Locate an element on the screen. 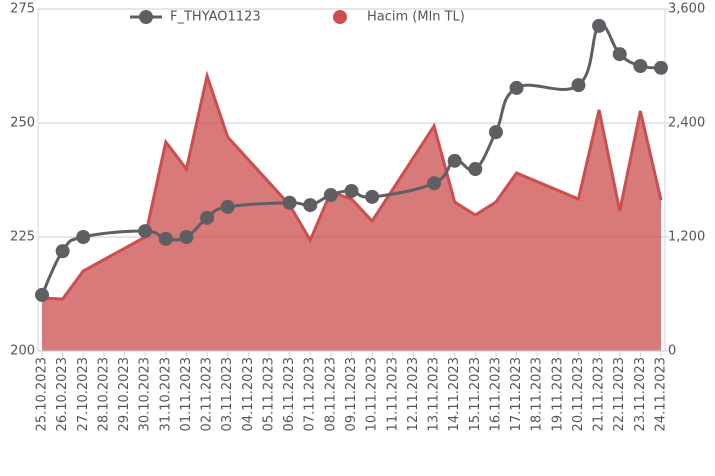  x-tick-label: 03.11.2023 is located at coordinates (227, 394).